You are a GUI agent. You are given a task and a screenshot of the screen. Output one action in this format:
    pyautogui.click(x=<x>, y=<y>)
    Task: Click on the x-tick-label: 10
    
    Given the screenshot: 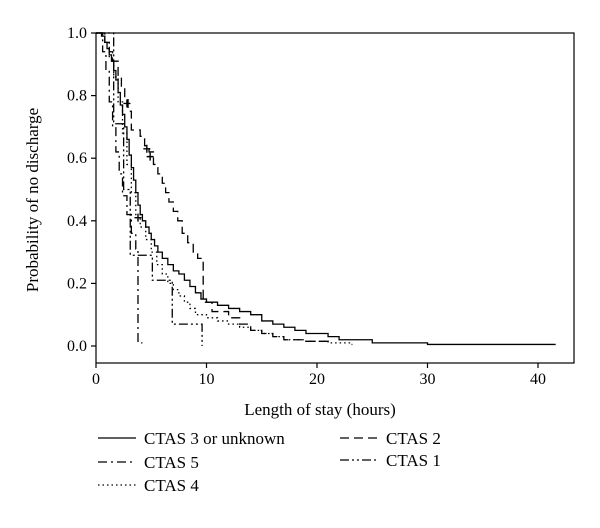 What is the action you would take?
    pyautogui.click(x=207, y=379)
    